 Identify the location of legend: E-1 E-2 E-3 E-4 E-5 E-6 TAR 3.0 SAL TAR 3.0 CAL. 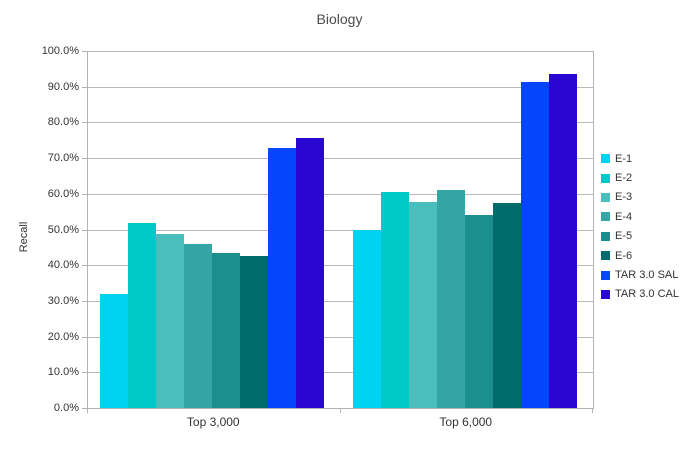
(640, 226).